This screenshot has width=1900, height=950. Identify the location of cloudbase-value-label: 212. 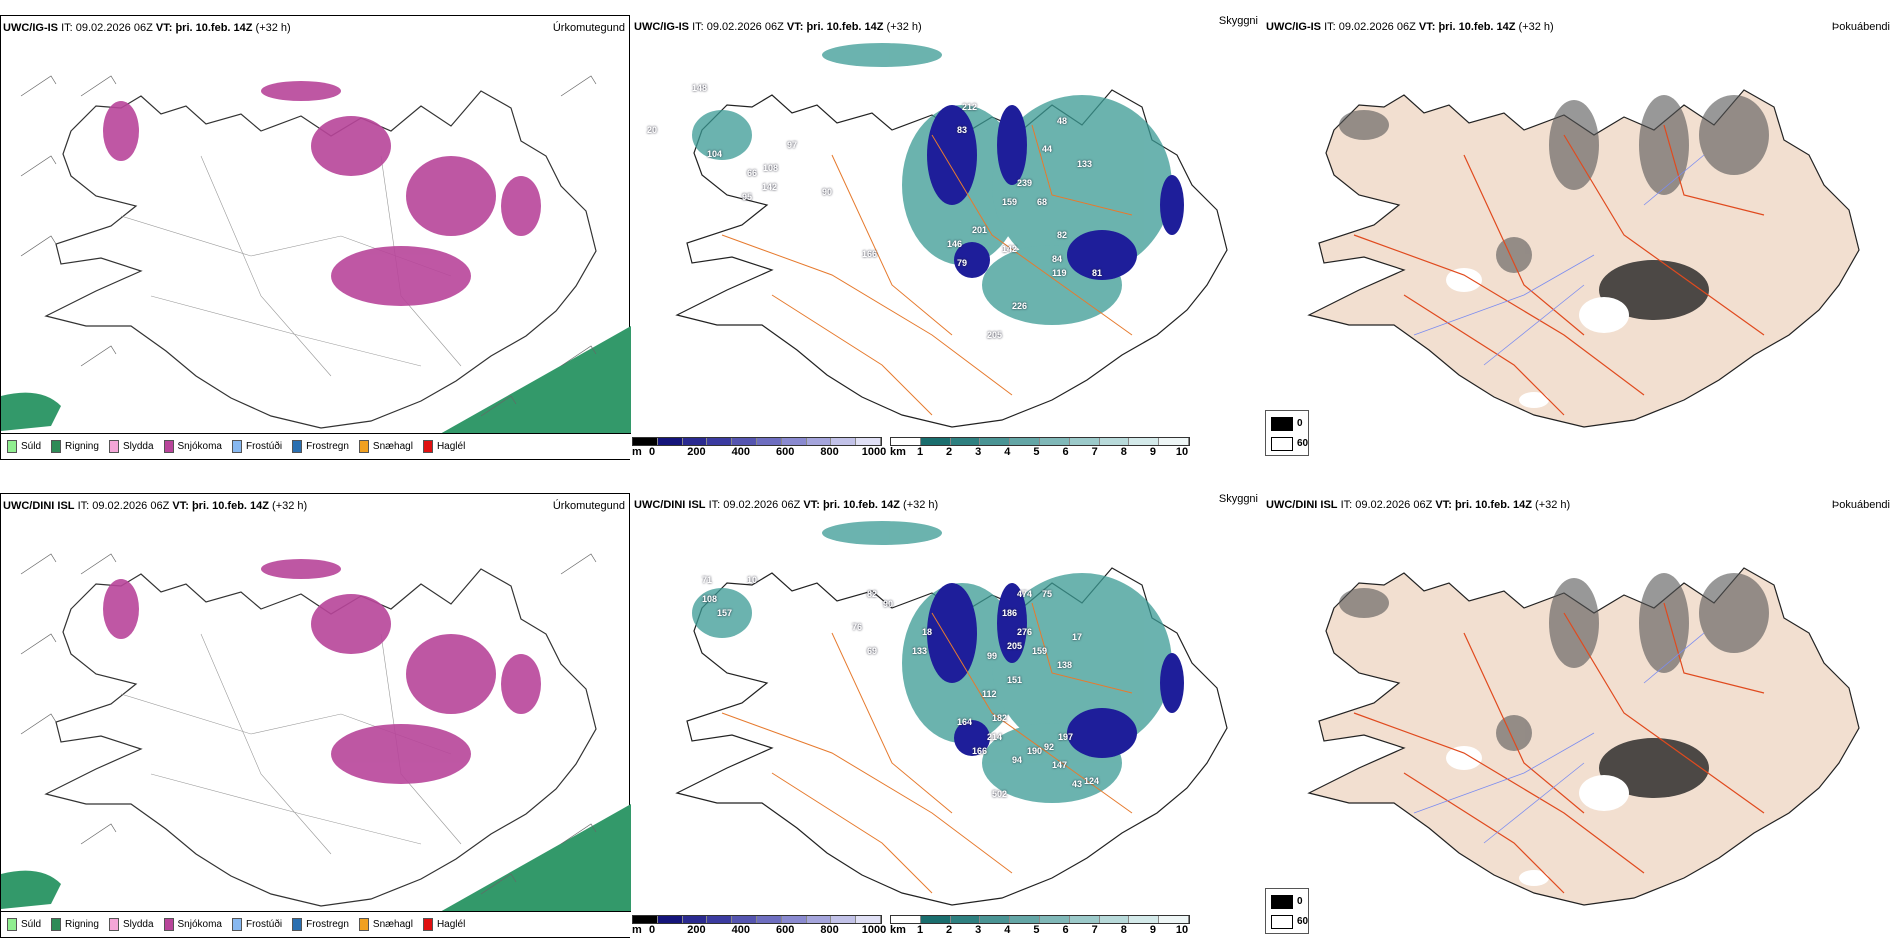
(970, 106).